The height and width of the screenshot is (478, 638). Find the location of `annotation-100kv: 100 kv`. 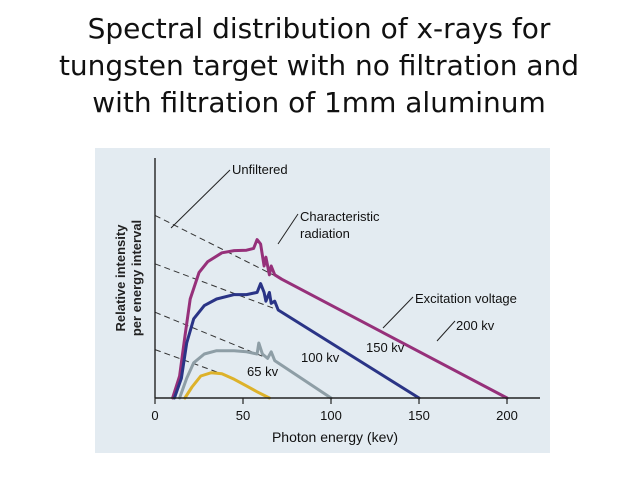

annotation-100kv: 100 kv is located at coordinates (320, 357).